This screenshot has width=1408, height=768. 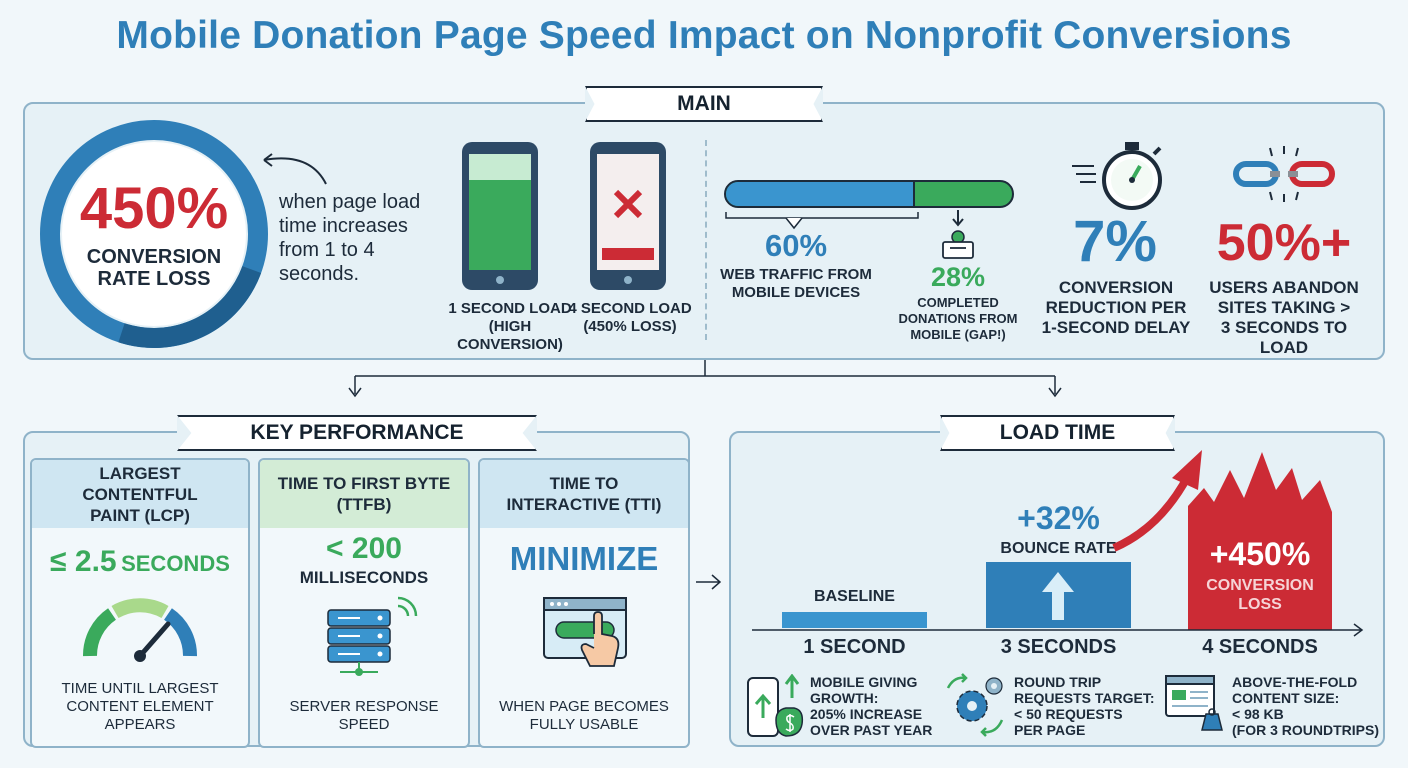 I want to click on mobile-traffic-fill, so click(x=820, y=194).